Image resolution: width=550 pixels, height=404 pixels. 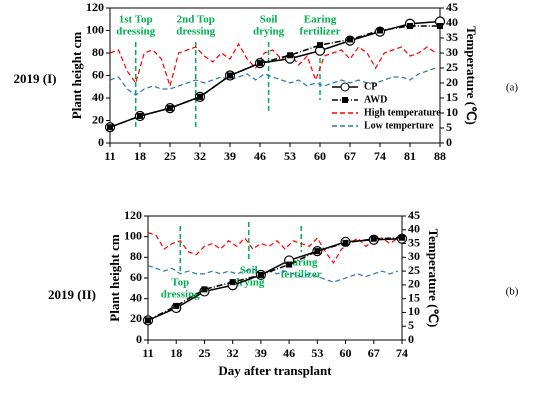 What do you see at coordinates (35, 78) in the screenshot?
I see `chart-title: 2019 (I)` at bounding box center [35, 78].